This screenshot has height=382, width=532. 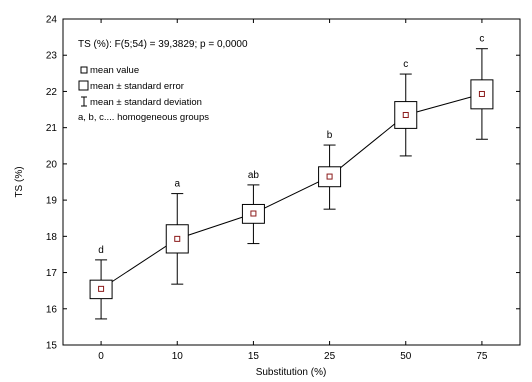 I want to click on y-tick-label-17: 17, so click(x=52, y=273).